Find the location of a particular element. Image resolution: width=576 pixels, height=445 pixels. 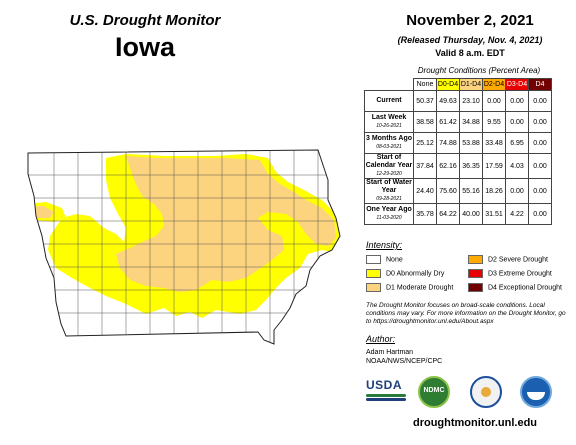

row-label-text: Start of Water Year is located at coordinates (389, 186).